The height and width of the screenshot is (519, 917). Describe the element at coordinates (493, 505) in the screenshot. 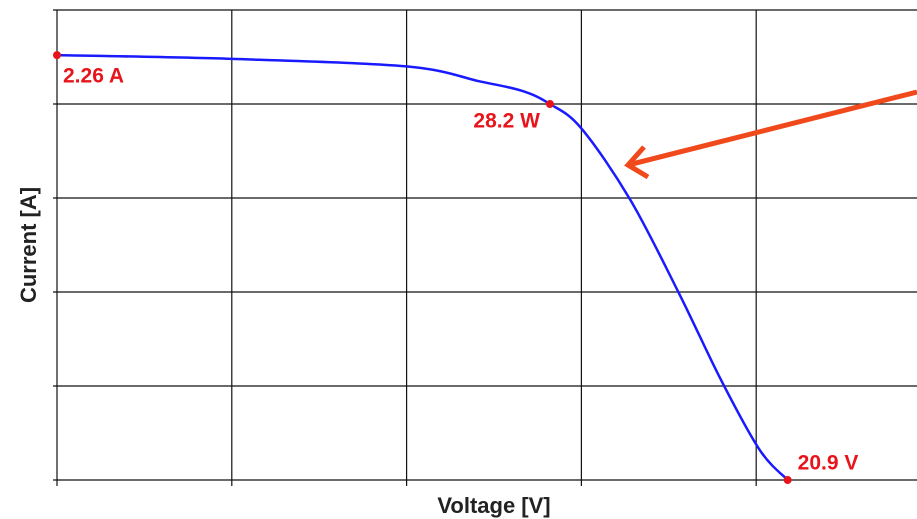

I see `x-axis-label: Voltage [V]` at that location.